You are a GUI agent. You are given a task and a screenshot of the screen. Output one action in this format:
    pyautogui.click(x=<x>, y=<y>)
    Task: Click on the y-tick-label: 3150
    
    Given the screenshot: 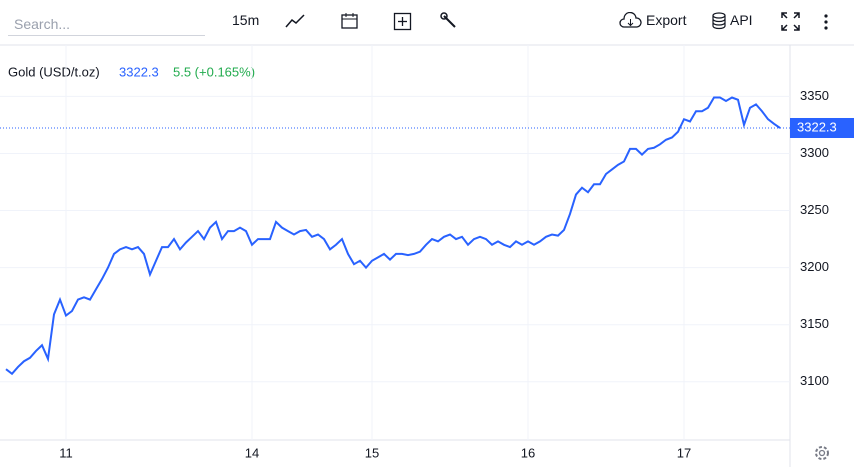 What is the action you would take?
    pyautogui.click(x=814, y=323)
    